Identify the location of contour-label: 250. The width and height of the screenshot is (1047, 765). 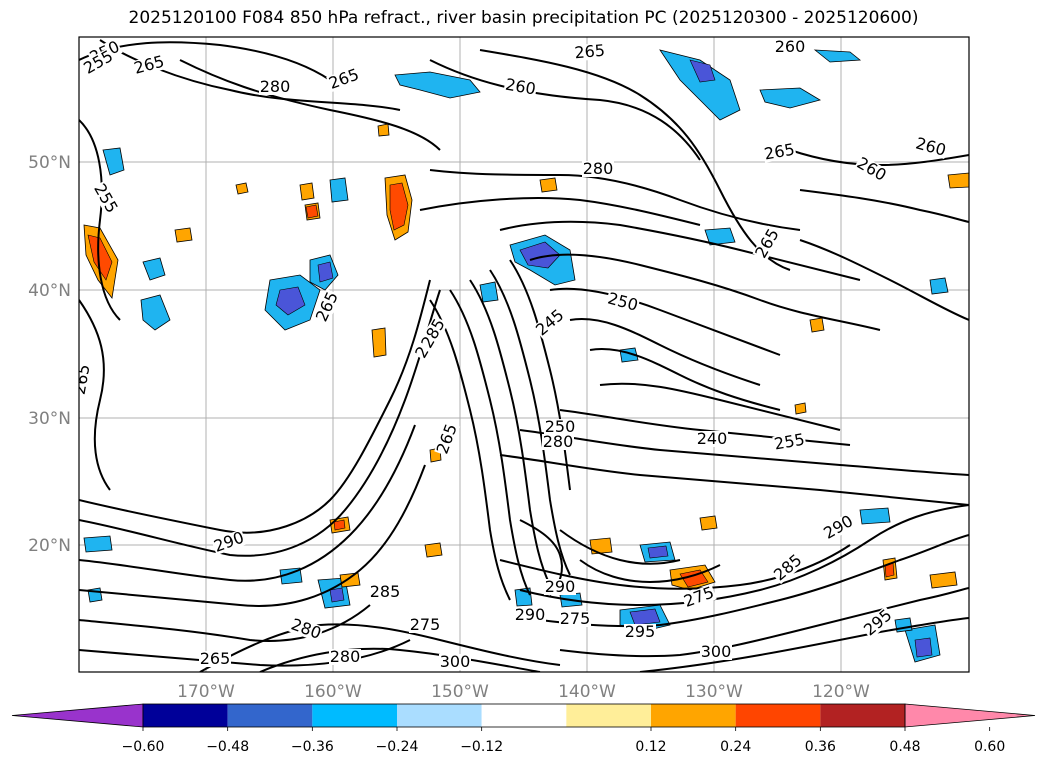
(560, 426).